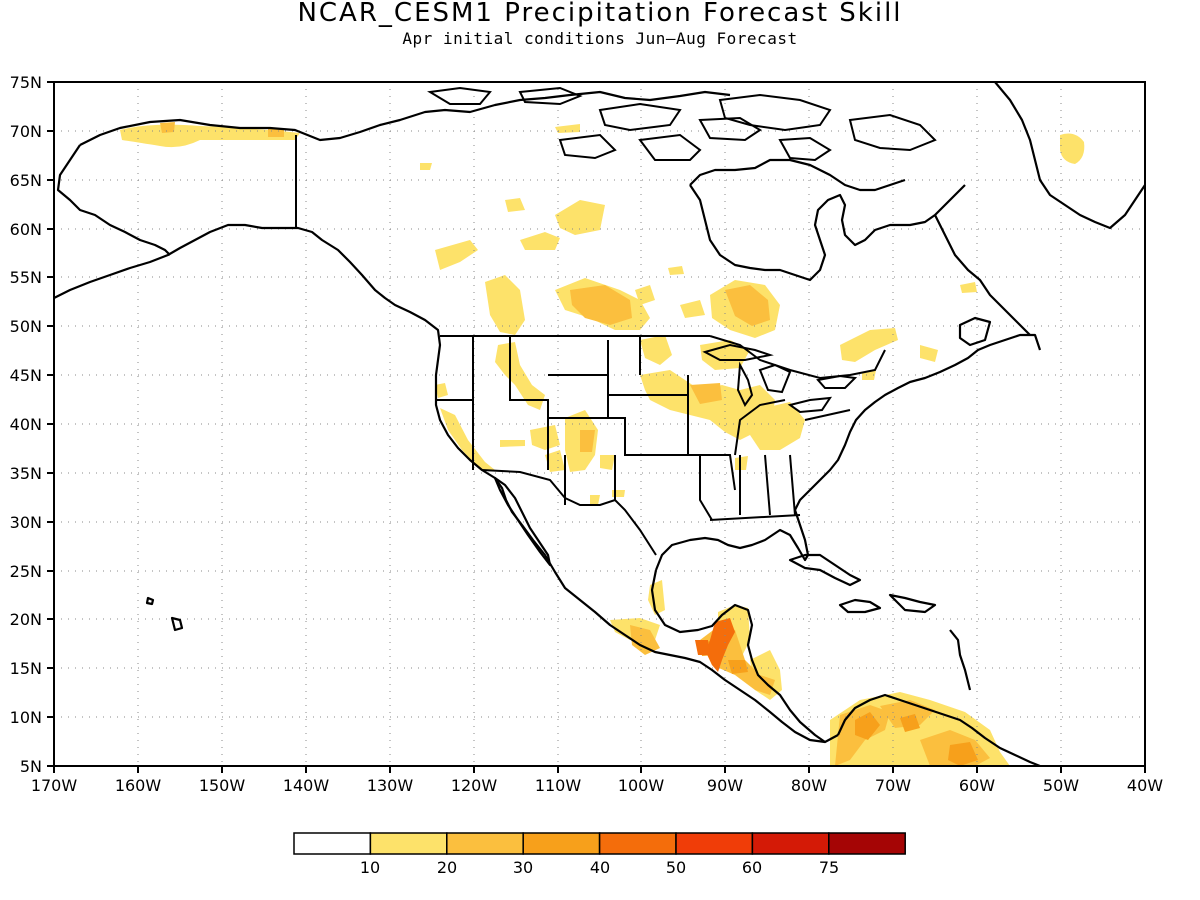 The image size is (1200, 900). I want to click on chart-subtitle: Apr initial conditions Jun–Aug Forecast, so click(600, 38).